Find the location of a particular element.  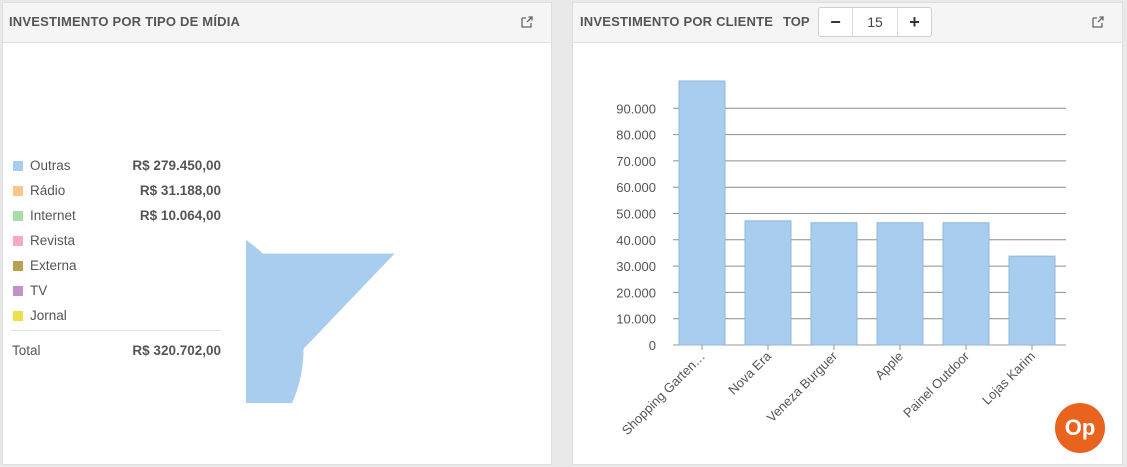

media-pie-chart is located at coordinates (322, 309).